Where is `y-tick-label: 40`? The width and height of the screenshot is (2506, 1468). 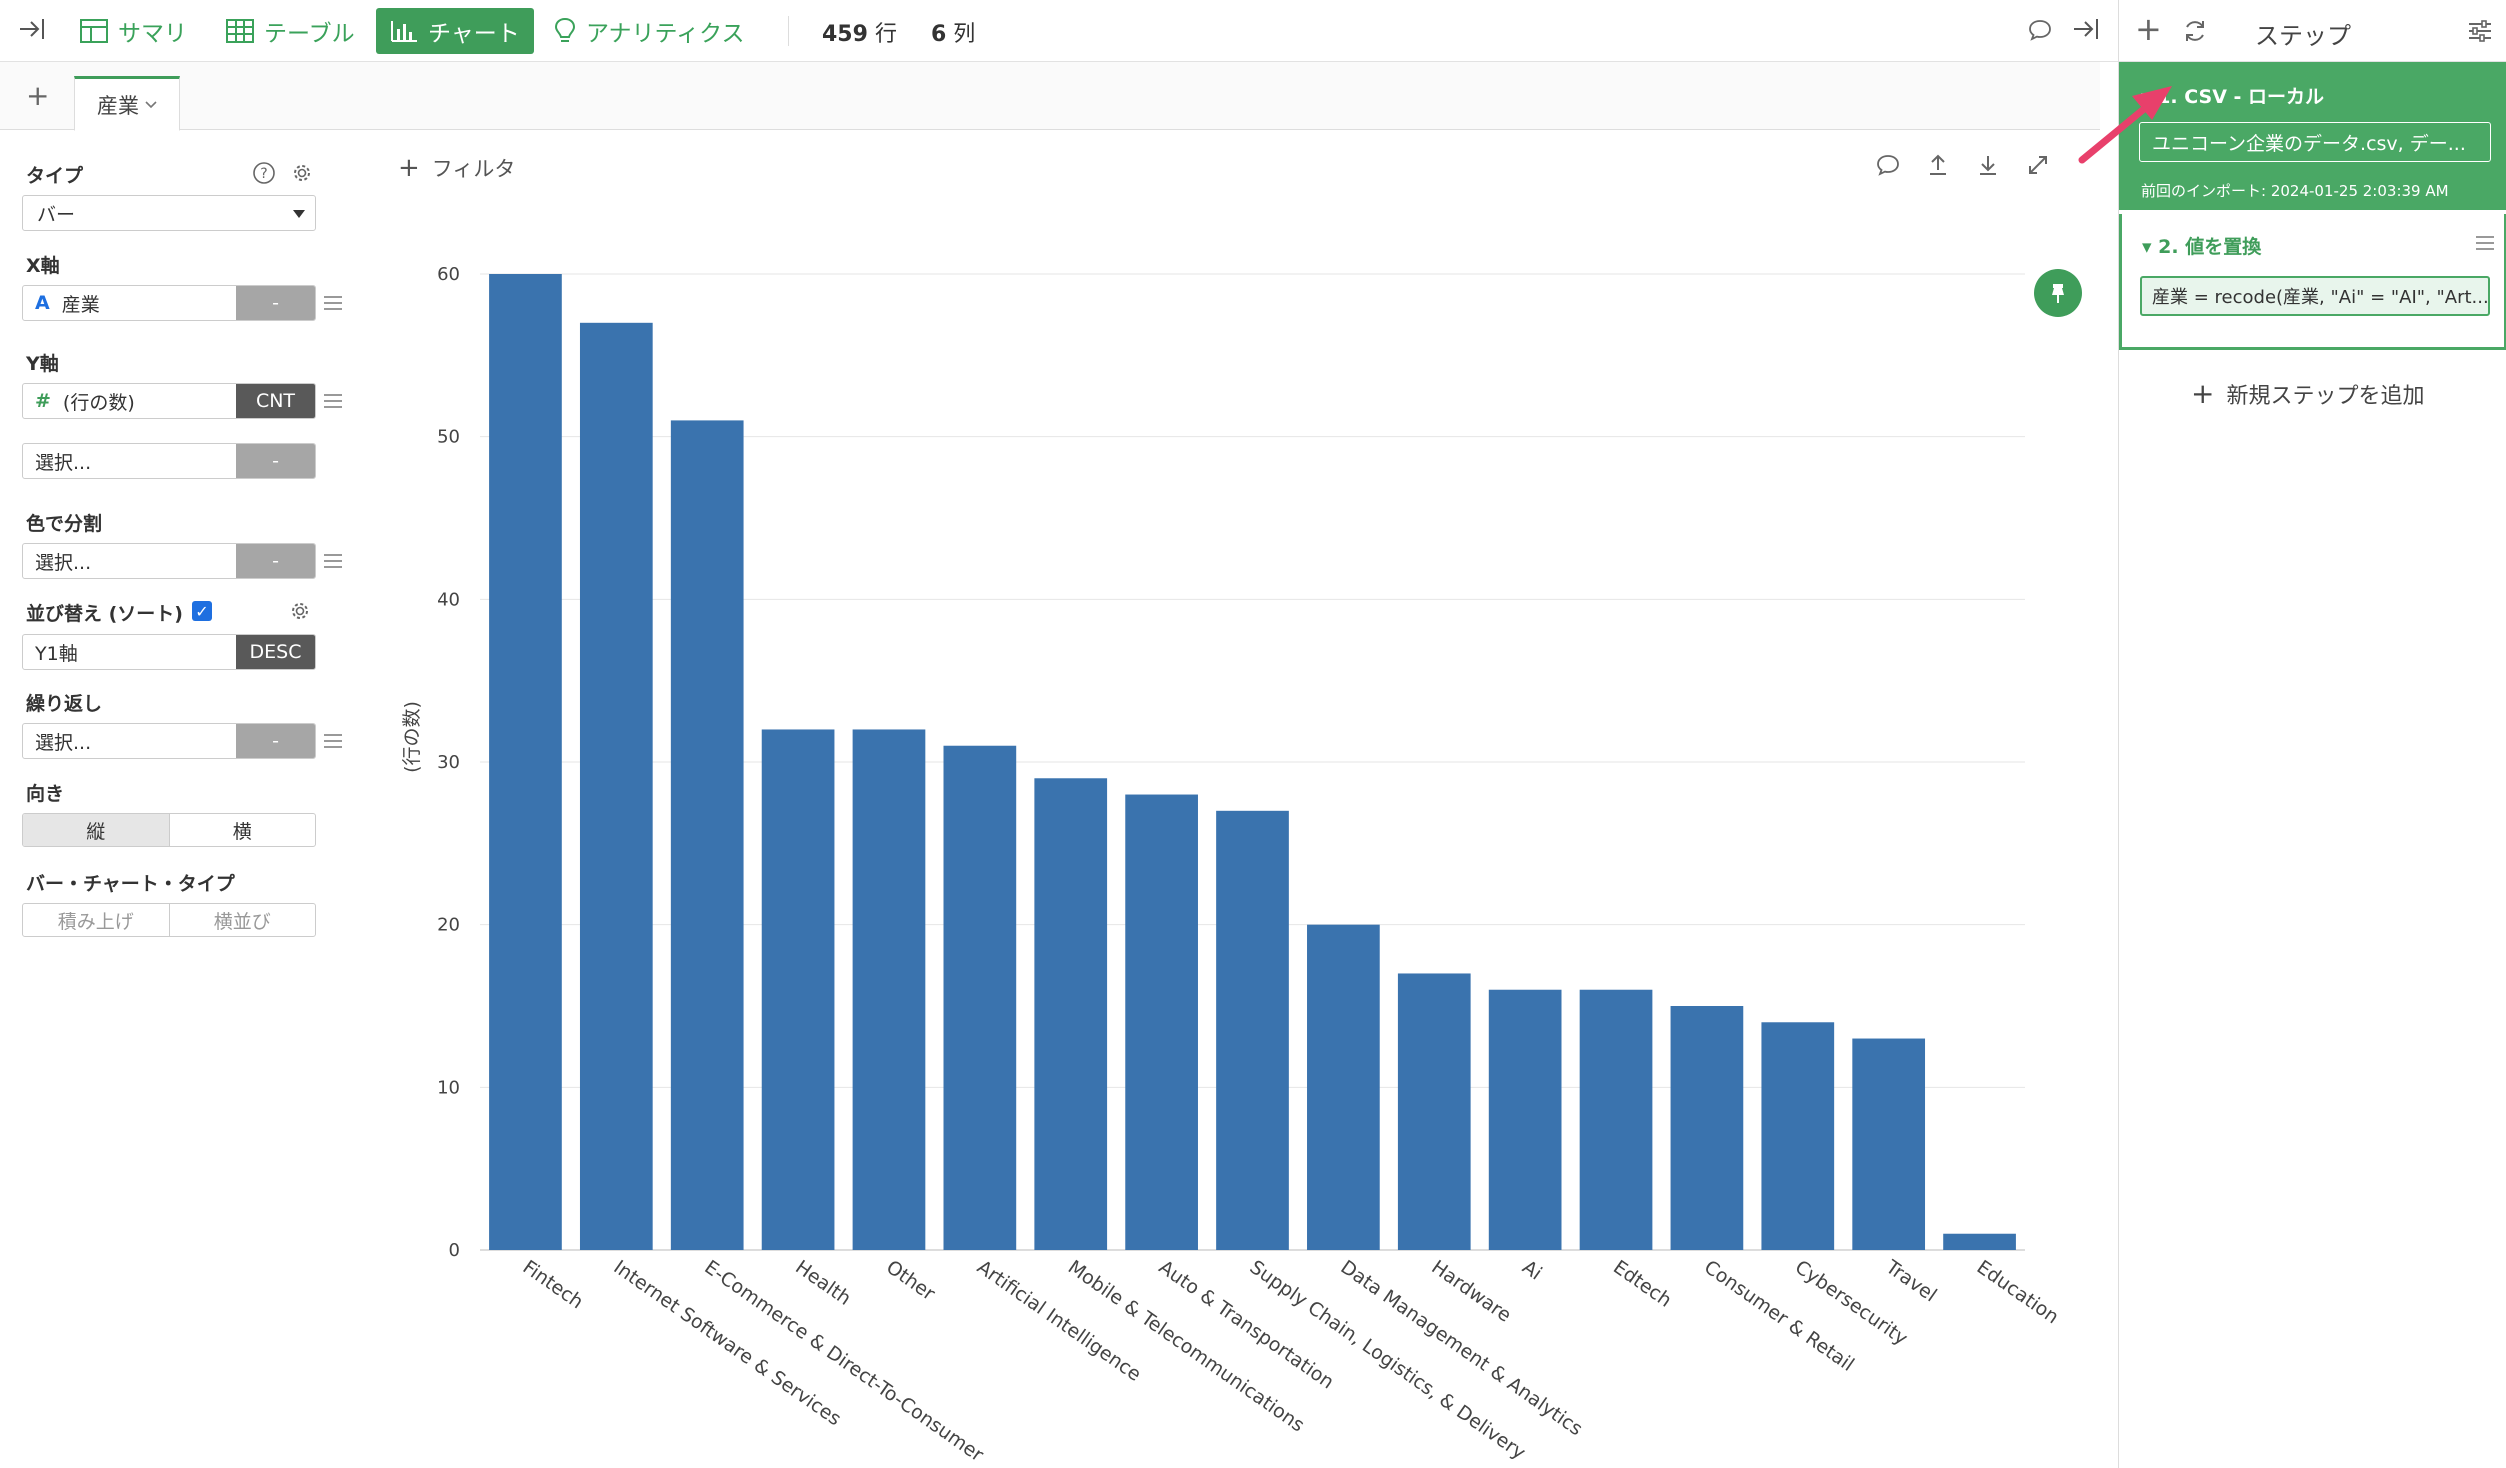
y-tick-label: 40 is located at coordinates (448, 599).